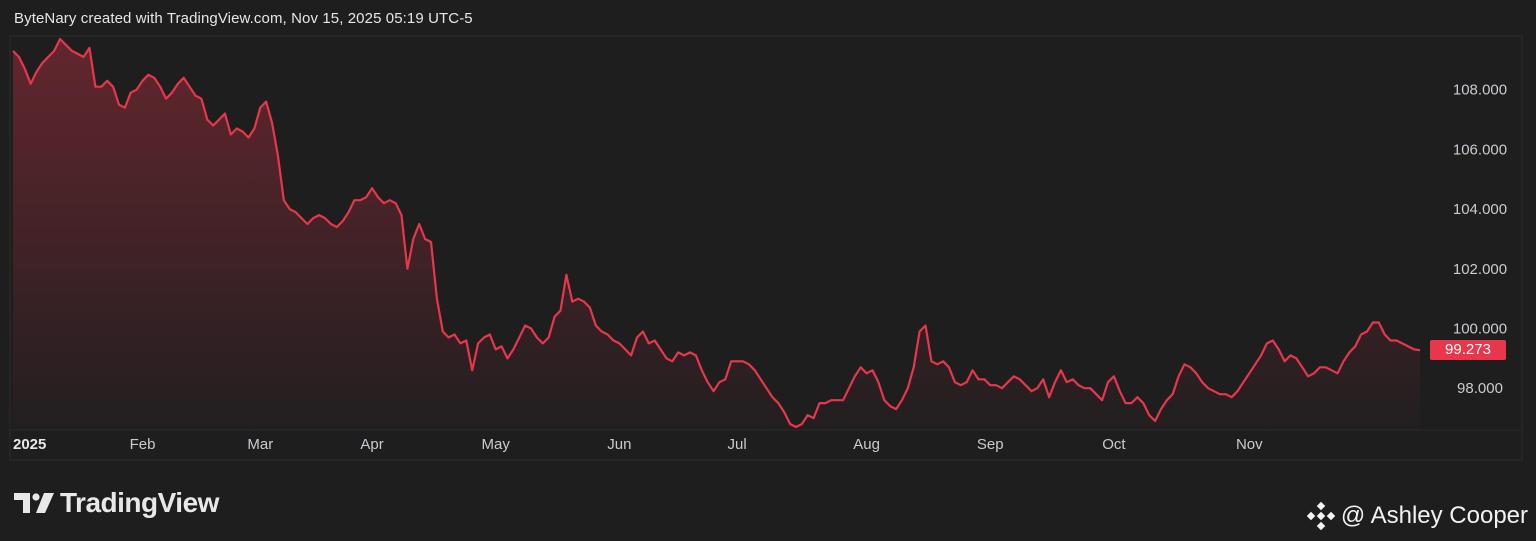 Image resolution: width=1536 pixels, height=541 pixels. Describe the element at coordinates (990, 444) in the screenshot. I see `x-tick-label: Sep` at that location.